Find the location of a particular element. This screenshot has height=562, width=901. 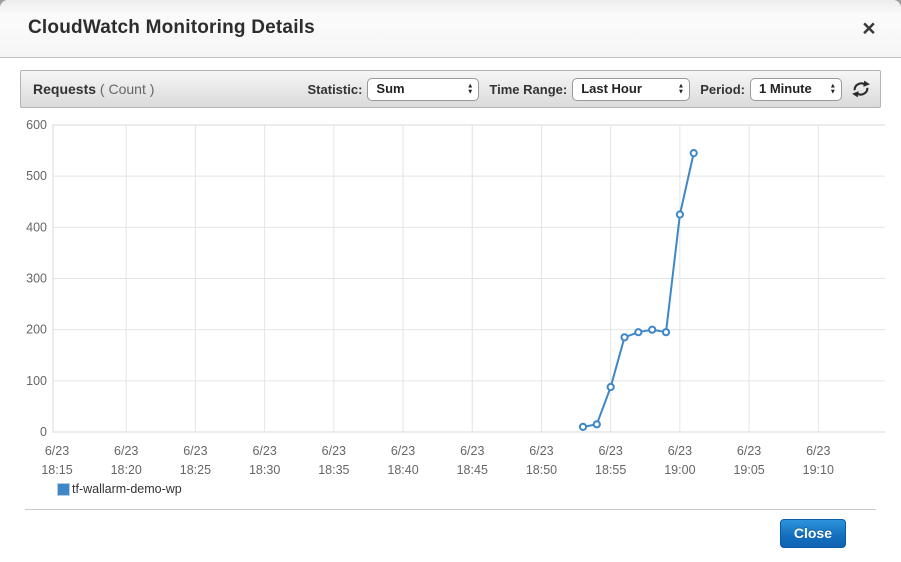

svg-text: 18:25 is located at coordinates (195, 470).